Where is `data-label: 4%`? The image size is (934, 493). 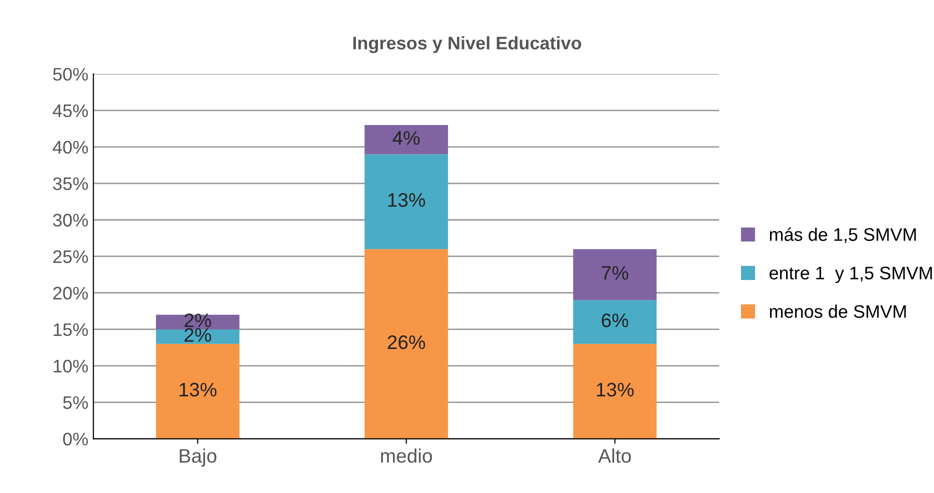 data-label: 4% is located at coordinates (406, 138).